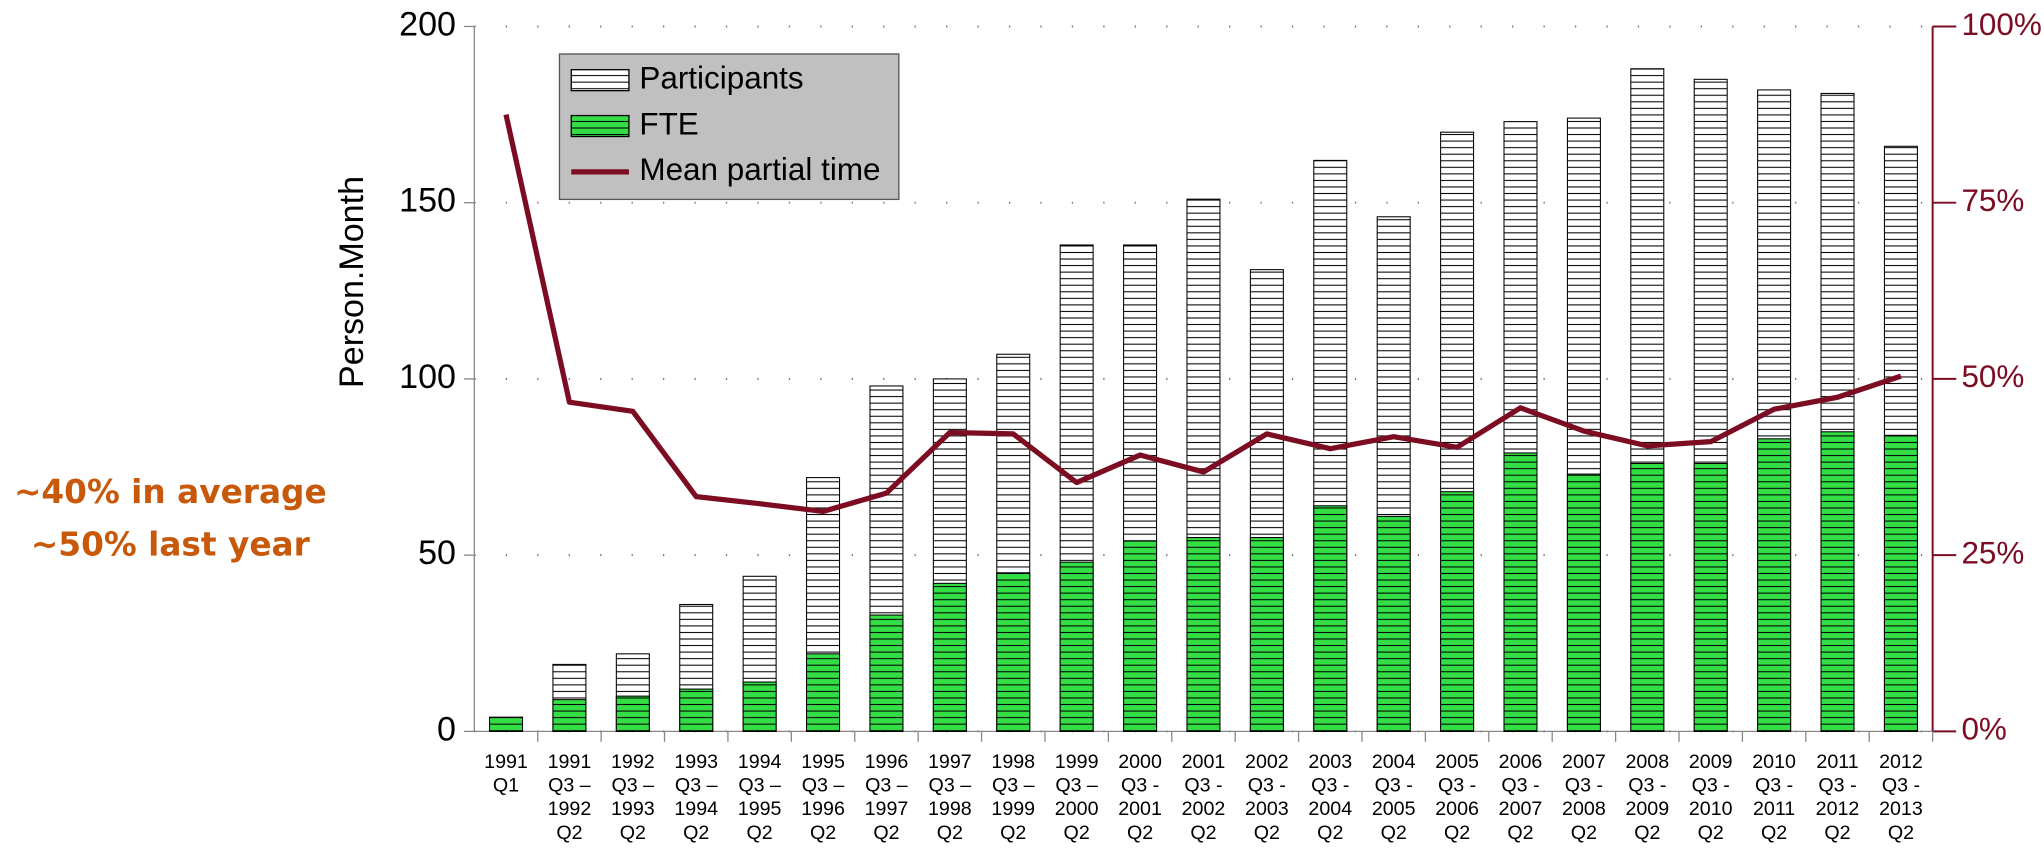 The image size is (2044, 848). Describe the element at coordinates (170, 492) in the screenshot. I see `annotation: ~40% in average` at that location.